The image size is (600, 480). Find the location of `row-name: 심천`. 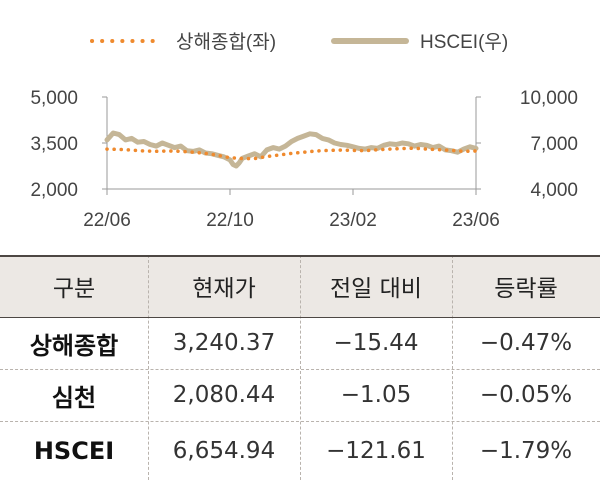

row-name: 심천 is located at coordinates (74, 397).